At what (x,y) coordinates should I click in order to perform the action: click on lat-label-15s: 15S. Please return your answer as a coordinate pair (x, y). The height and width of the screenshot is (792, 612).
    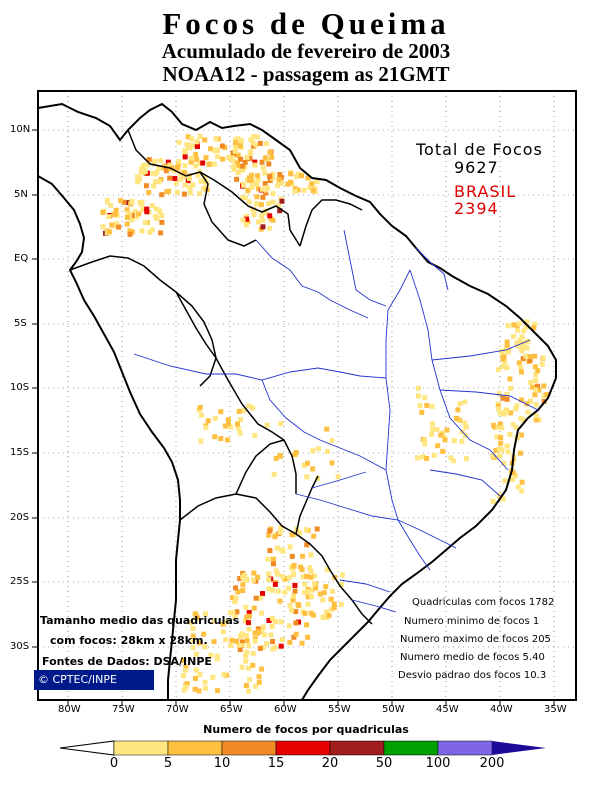
    Looking at the image, I should click on (20, 452).